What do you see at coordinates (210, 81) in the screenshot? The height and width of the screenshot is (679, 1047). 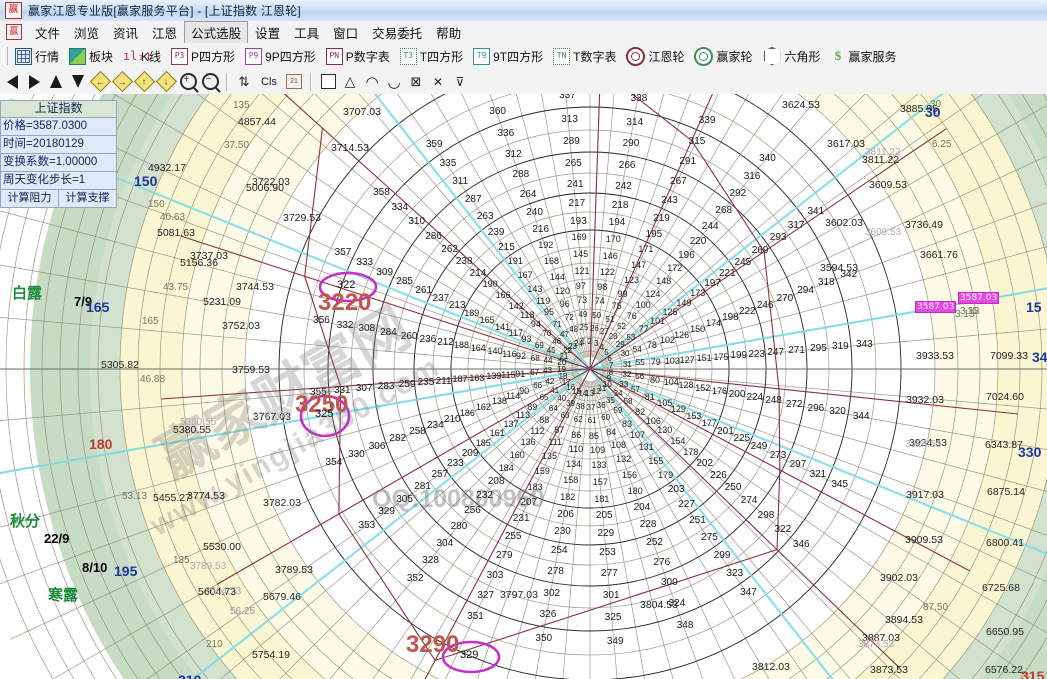 I see `zoom-out-button: −` at bounding box center [210, 81].